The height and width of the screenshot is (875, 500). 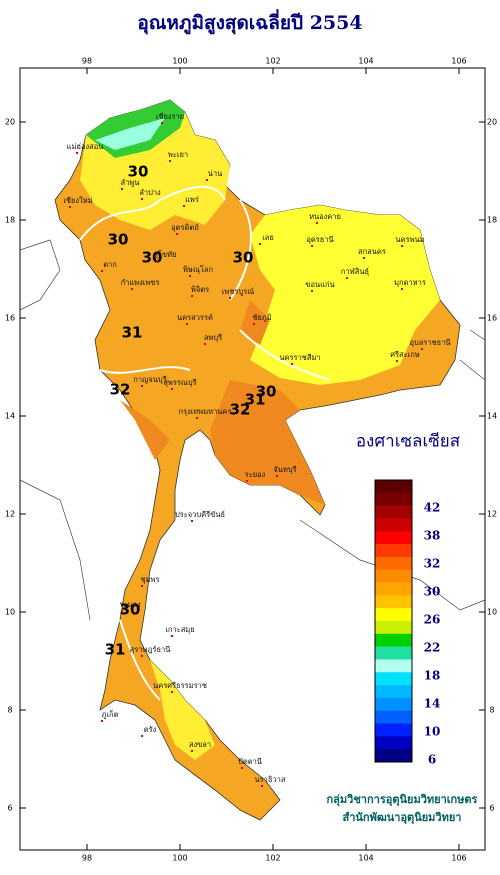 I want to click on place-name: ตรัง, so click(x=150, y=729).